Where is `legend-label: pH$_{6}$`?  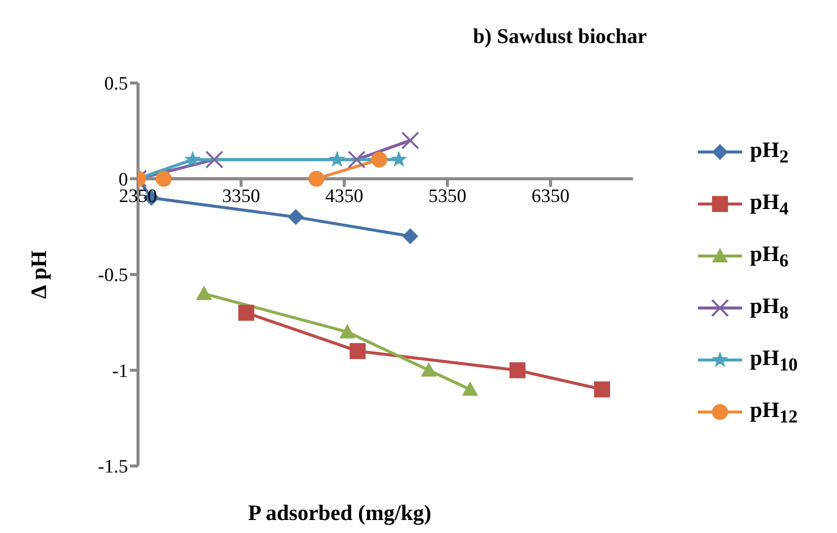
legend-label: pH$_{6}$ is located at coordinates (769, 256).